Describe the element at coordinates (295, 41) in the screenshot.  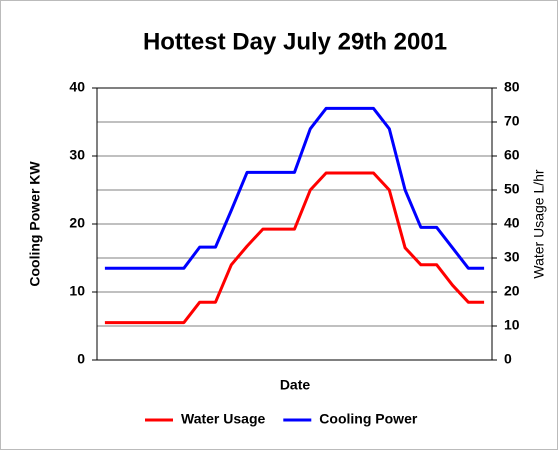
I see `chart-title: Hottest Day July 29th 2001` at that location.